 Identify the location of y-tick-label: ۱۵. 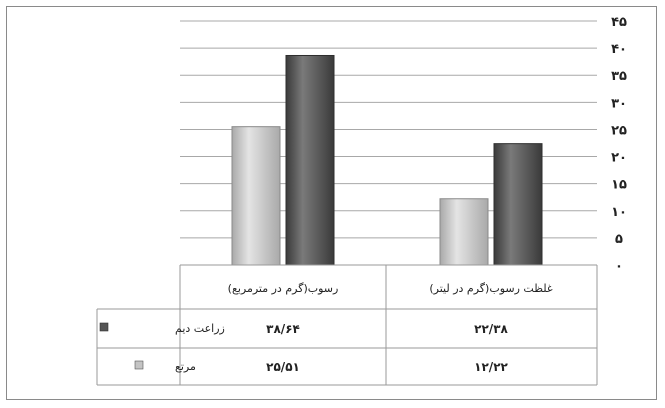
(619, 185).